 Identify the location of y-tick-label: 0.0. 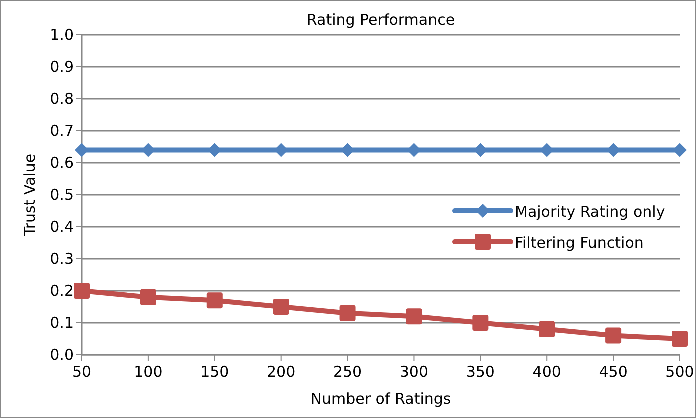
(62, 355).